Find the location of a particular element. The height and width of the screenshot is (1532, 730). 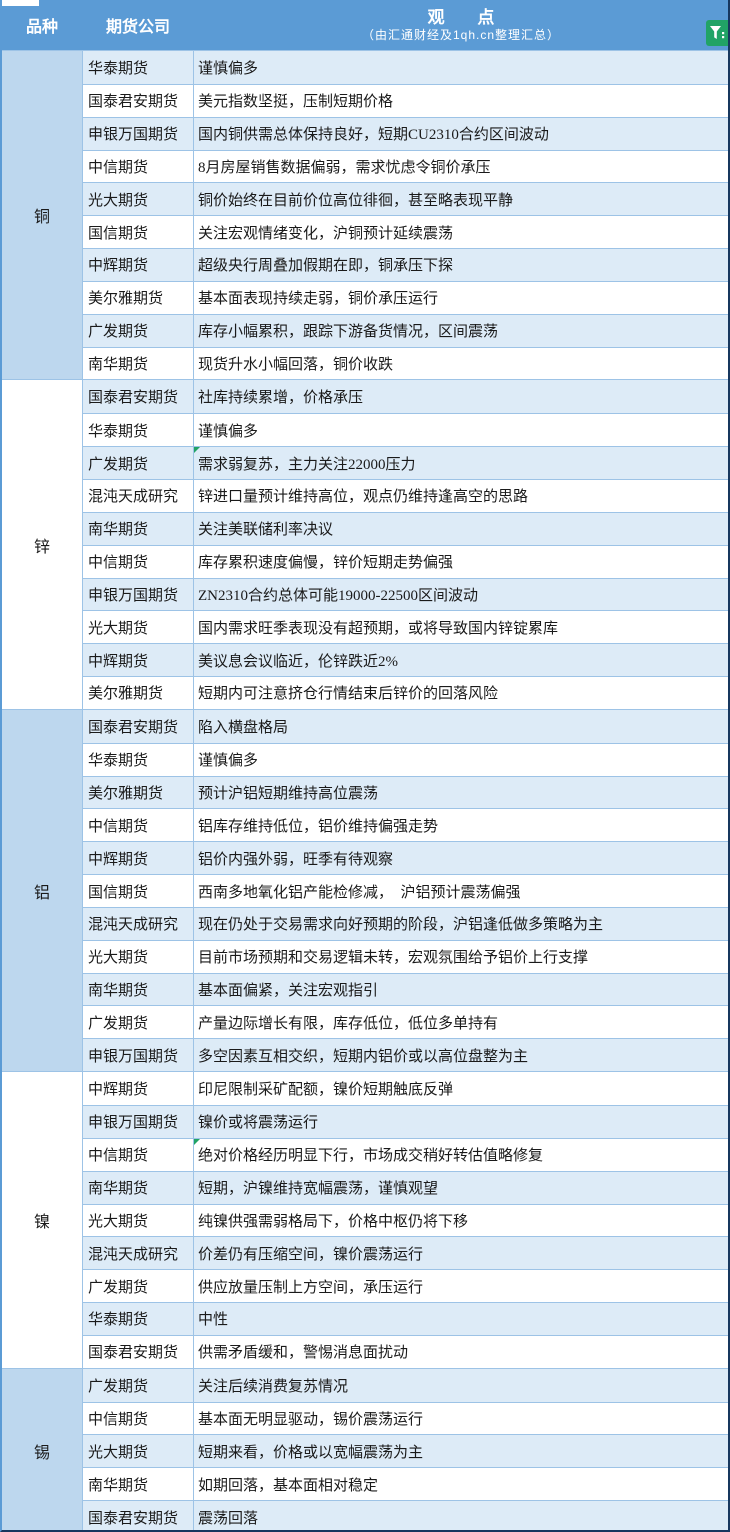

opinion-cell: 如期回落，基本面相对稳定 is located at coordinates (461, 1484).